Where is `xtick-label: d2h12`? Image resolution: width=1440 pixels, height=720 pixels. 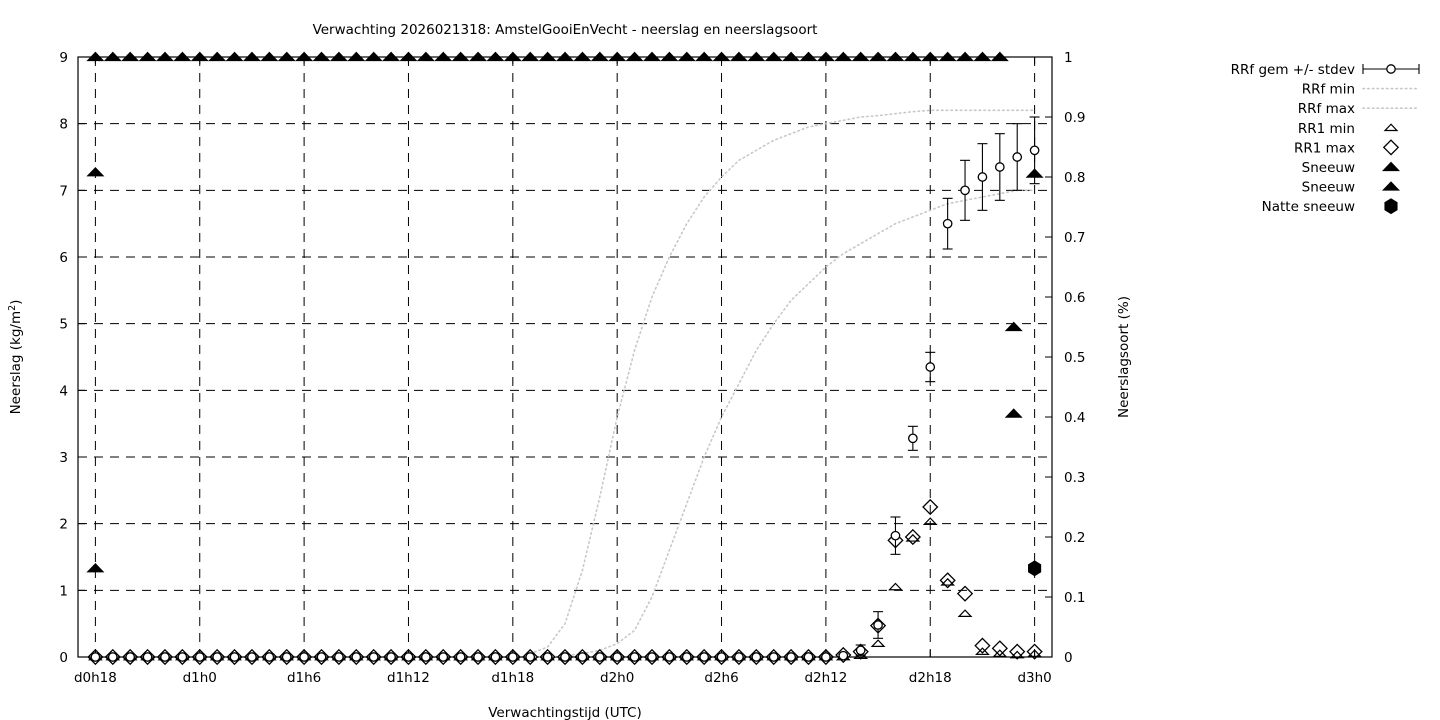 xtick-label: d2h12 is located at coordinates (825, 678).